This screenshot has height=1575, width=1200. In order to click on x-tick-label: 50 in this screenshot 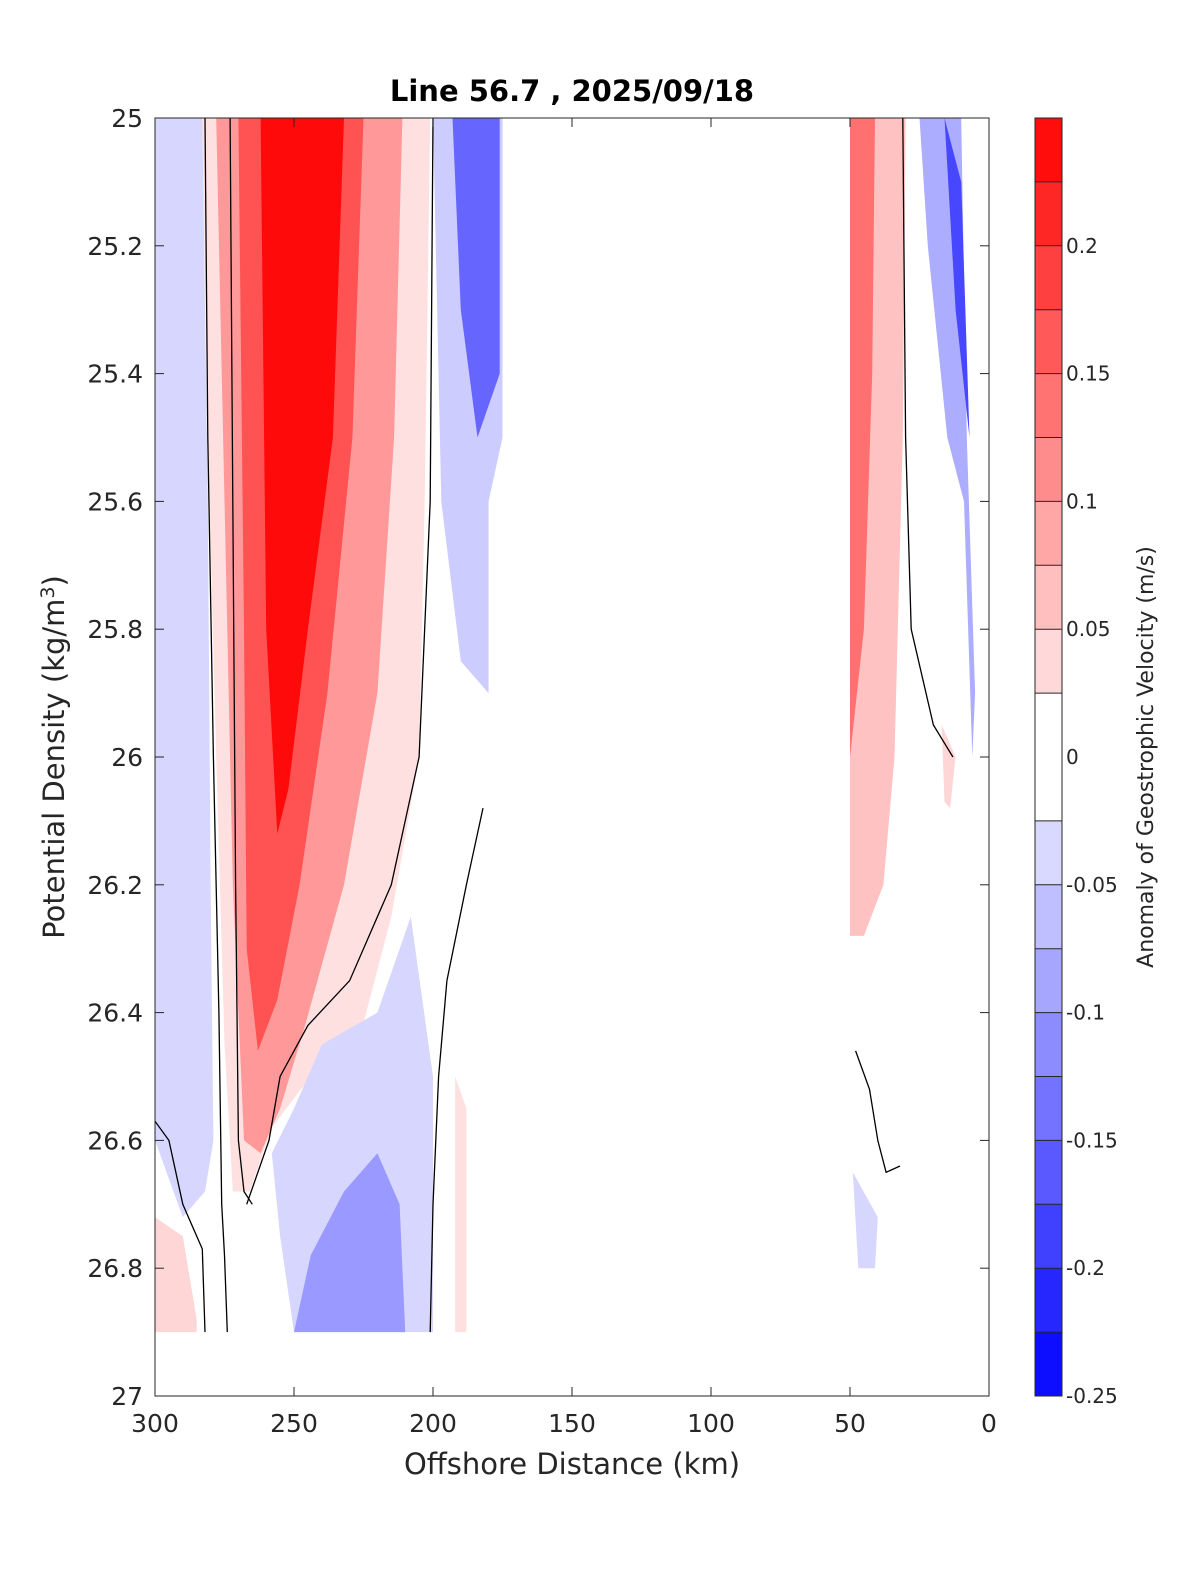, I will do `click(850, 1423)`.